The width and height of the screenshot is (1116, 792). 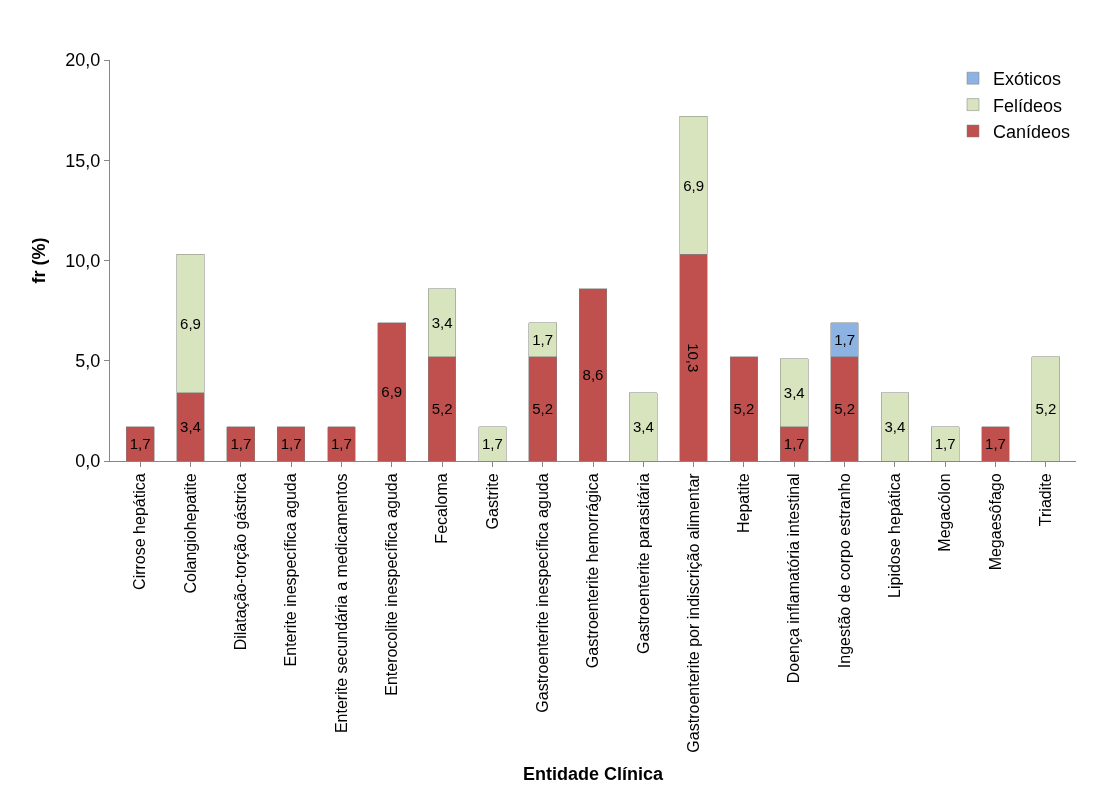 I want to click on x-tick-label: Gastroenterite hemorrágica, so click(x=593, y=571).